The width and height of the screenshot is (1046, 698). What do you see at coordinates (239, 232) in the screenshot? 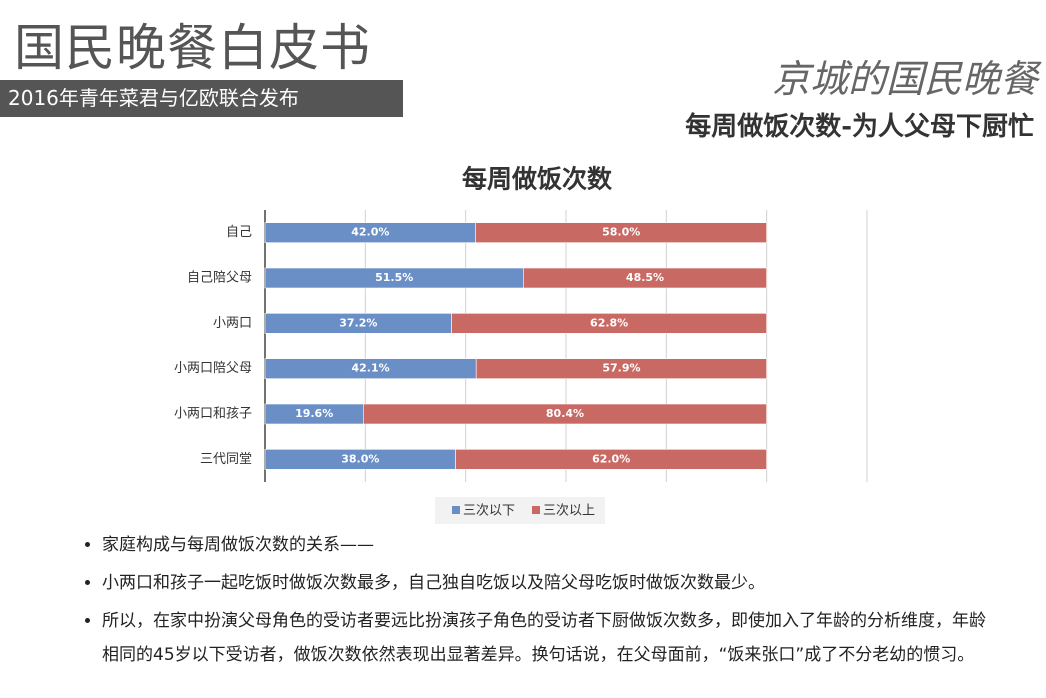
I see `category-label: 自己` at bounding box center [239, 232].